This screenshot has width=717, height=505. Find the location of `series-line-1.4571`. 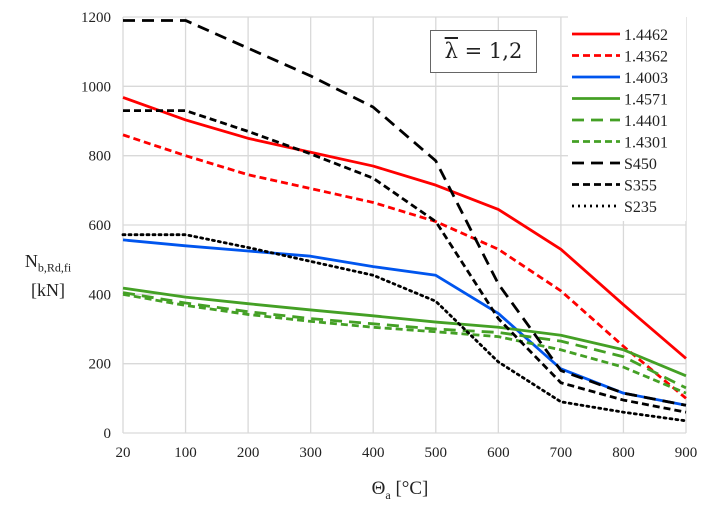

series-line-1.4571 is located at coordinates (404, 332).